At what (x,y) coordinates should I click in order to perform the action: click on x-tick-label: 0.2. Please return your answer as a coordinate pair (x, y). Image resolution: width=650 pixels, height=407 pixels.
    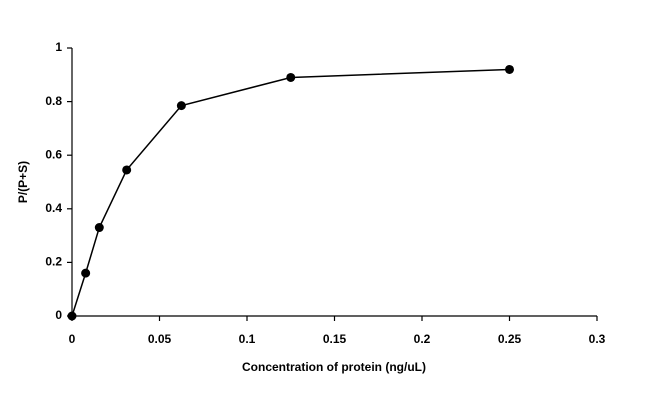
    Looking at the image, I should click on (422, 339).